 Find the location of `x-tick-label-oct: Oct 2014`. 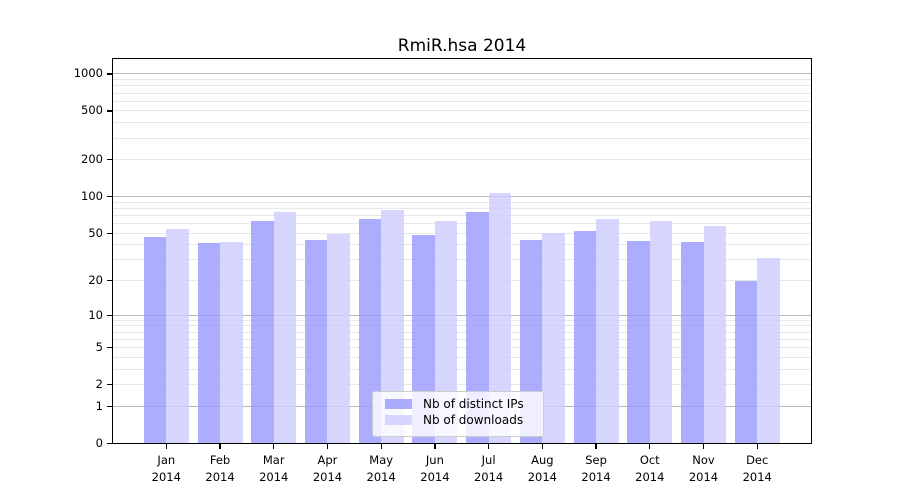

x-tick-label-oct: Oct 2014 is located at coordinates (650, 468).